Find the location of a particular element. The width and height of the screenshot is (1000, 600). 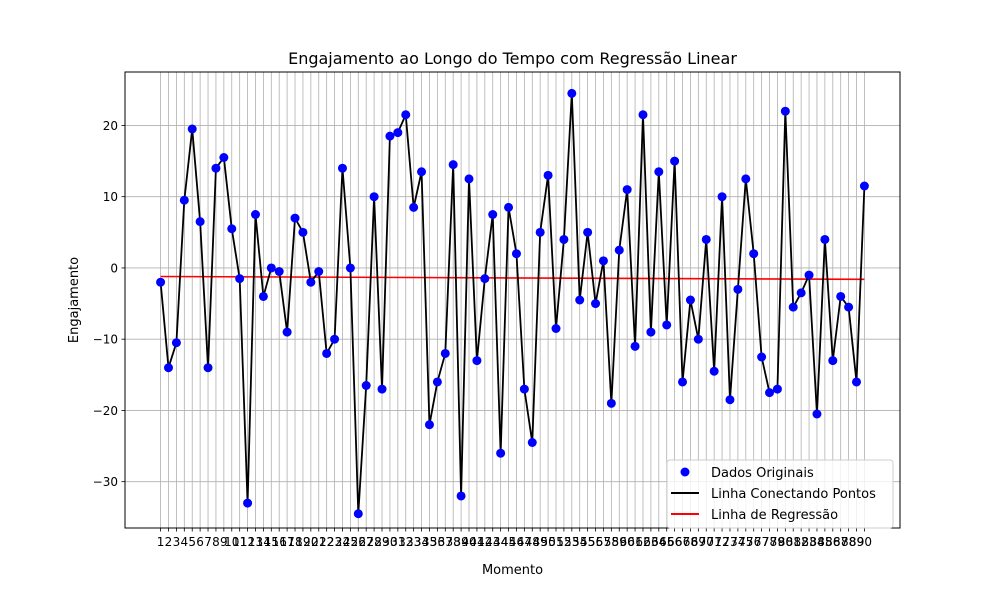

x-tick-label: 26 is located at coordinates (358, 542).